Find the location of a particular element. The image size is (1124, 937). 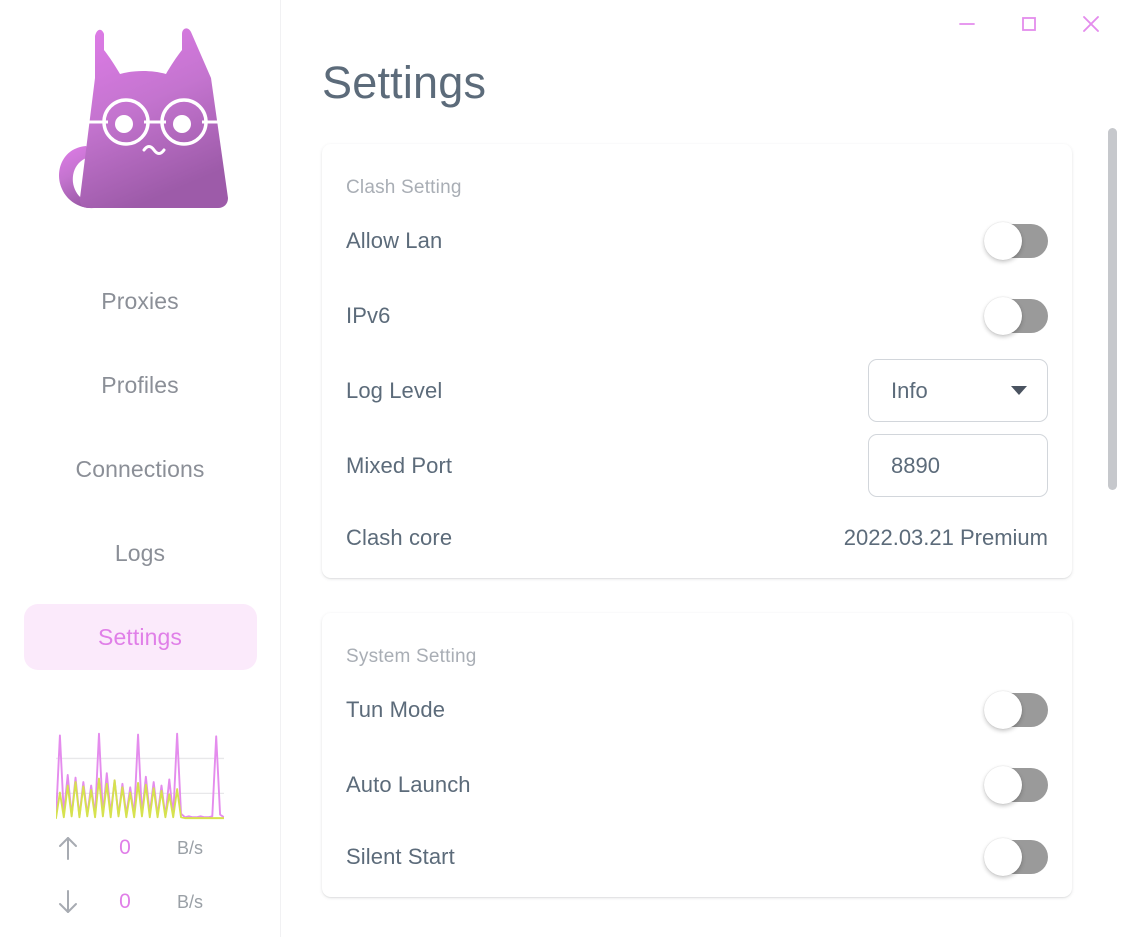

silent-start-toggle is located at coordinates (1016, 856).